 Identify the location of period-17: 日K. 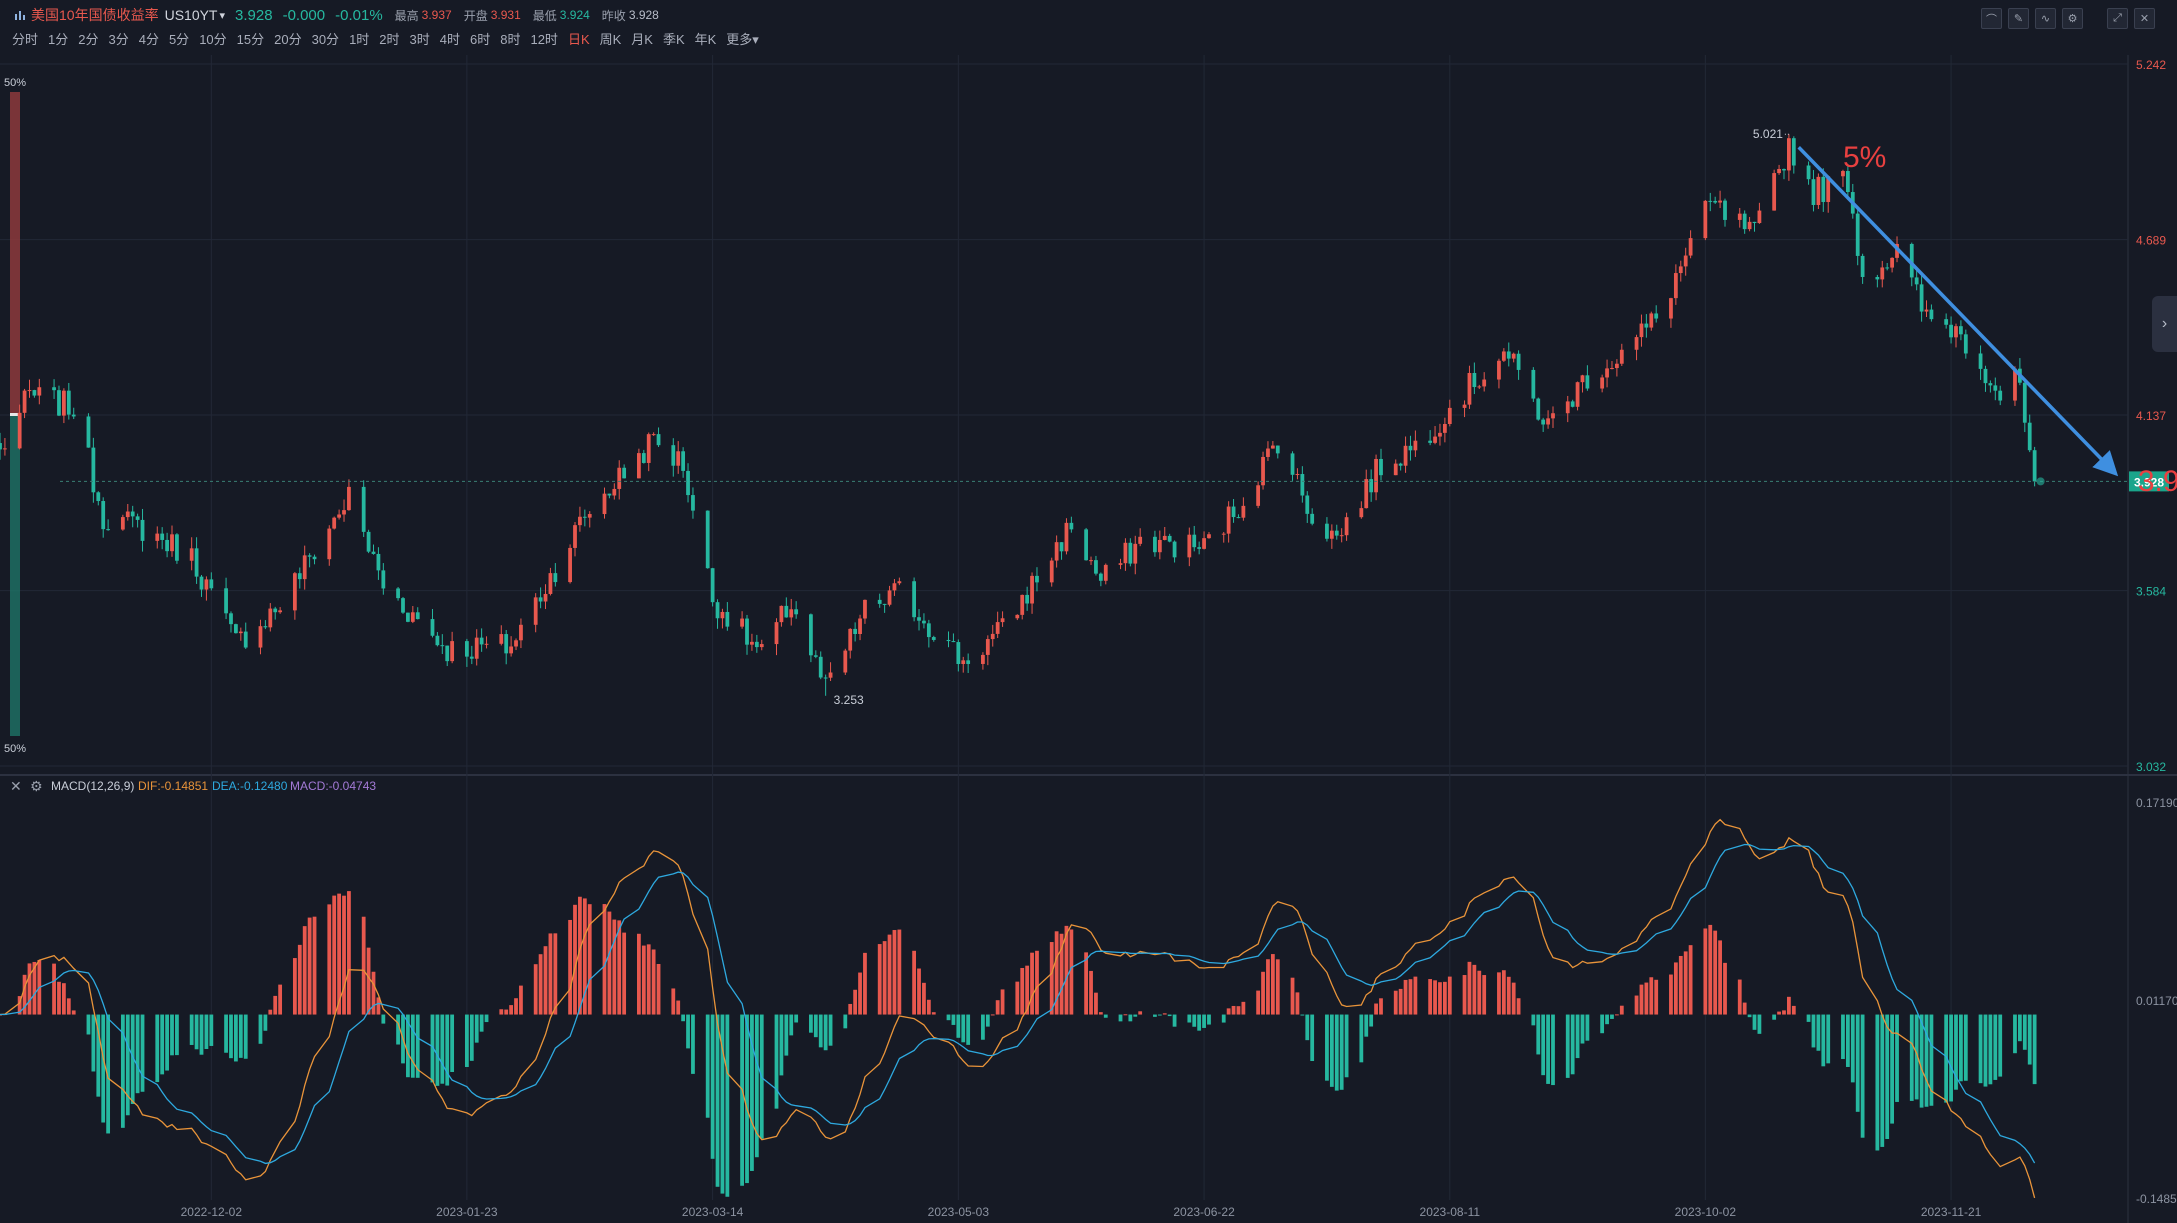
(578, 39).